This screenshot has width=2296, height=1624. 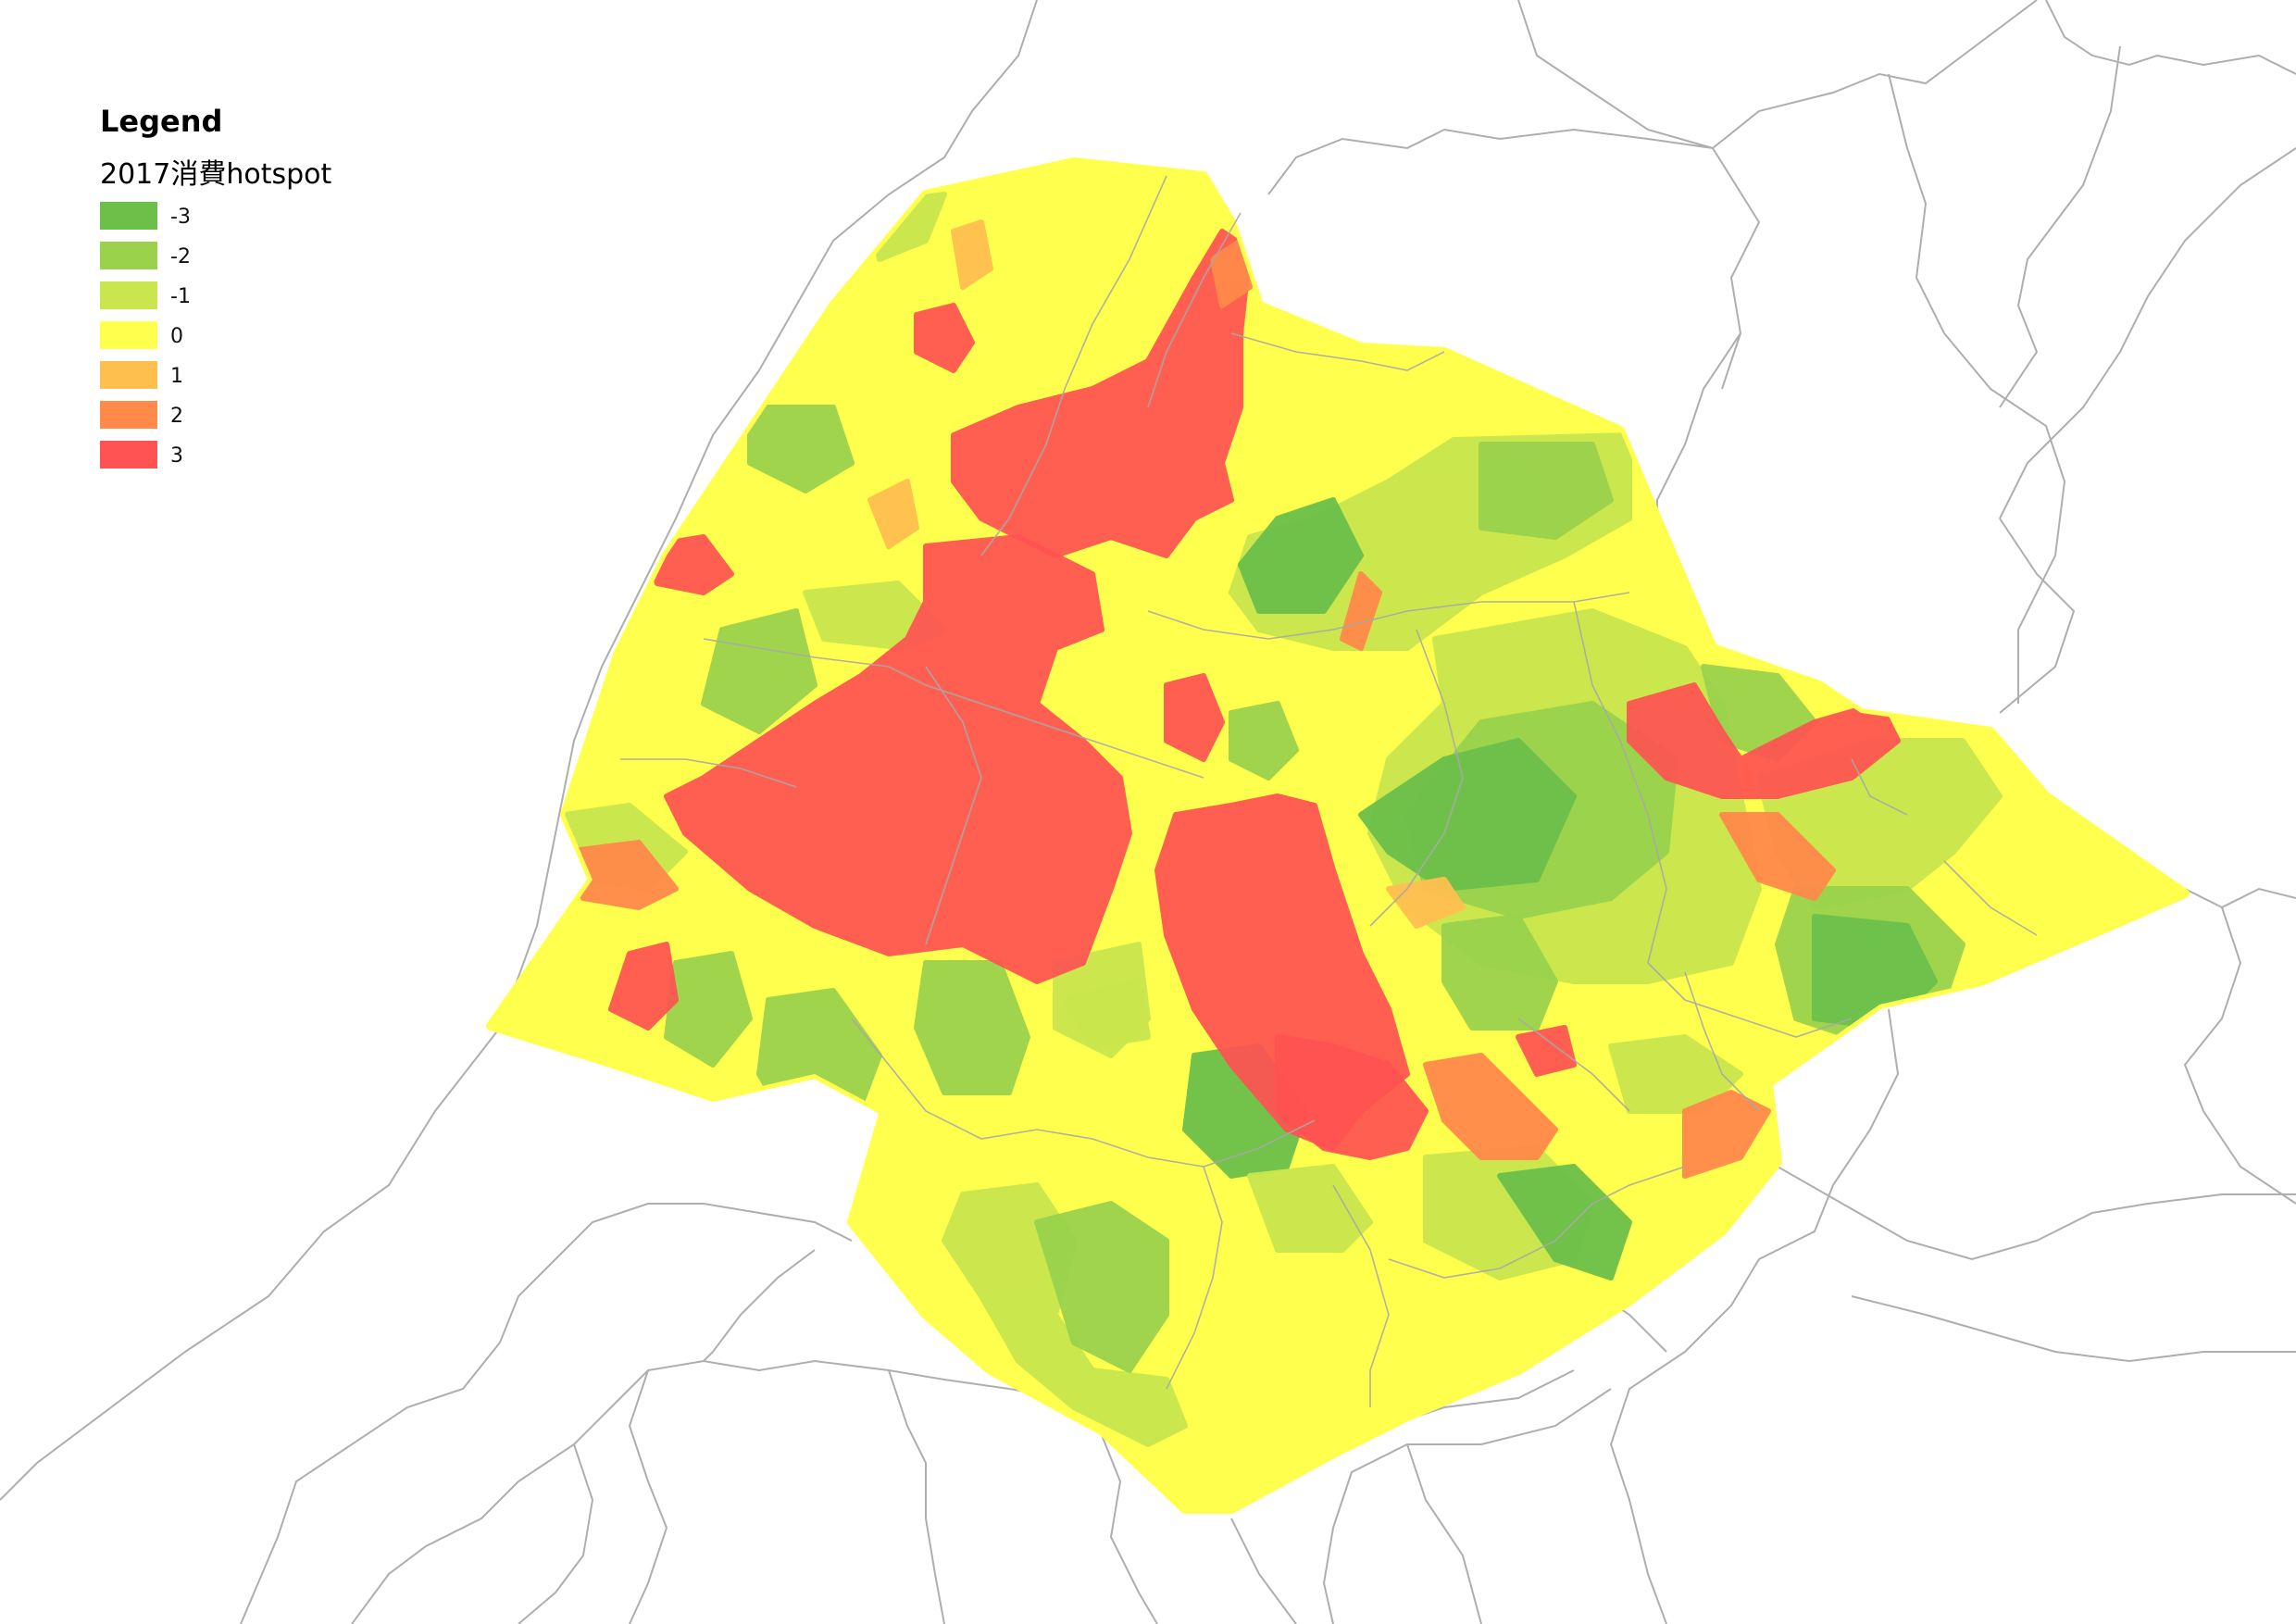 What do you see at coordinates (180, 257) in the screenshot?
I see `legend-class-label: -2` at bounding box center [180, 257].